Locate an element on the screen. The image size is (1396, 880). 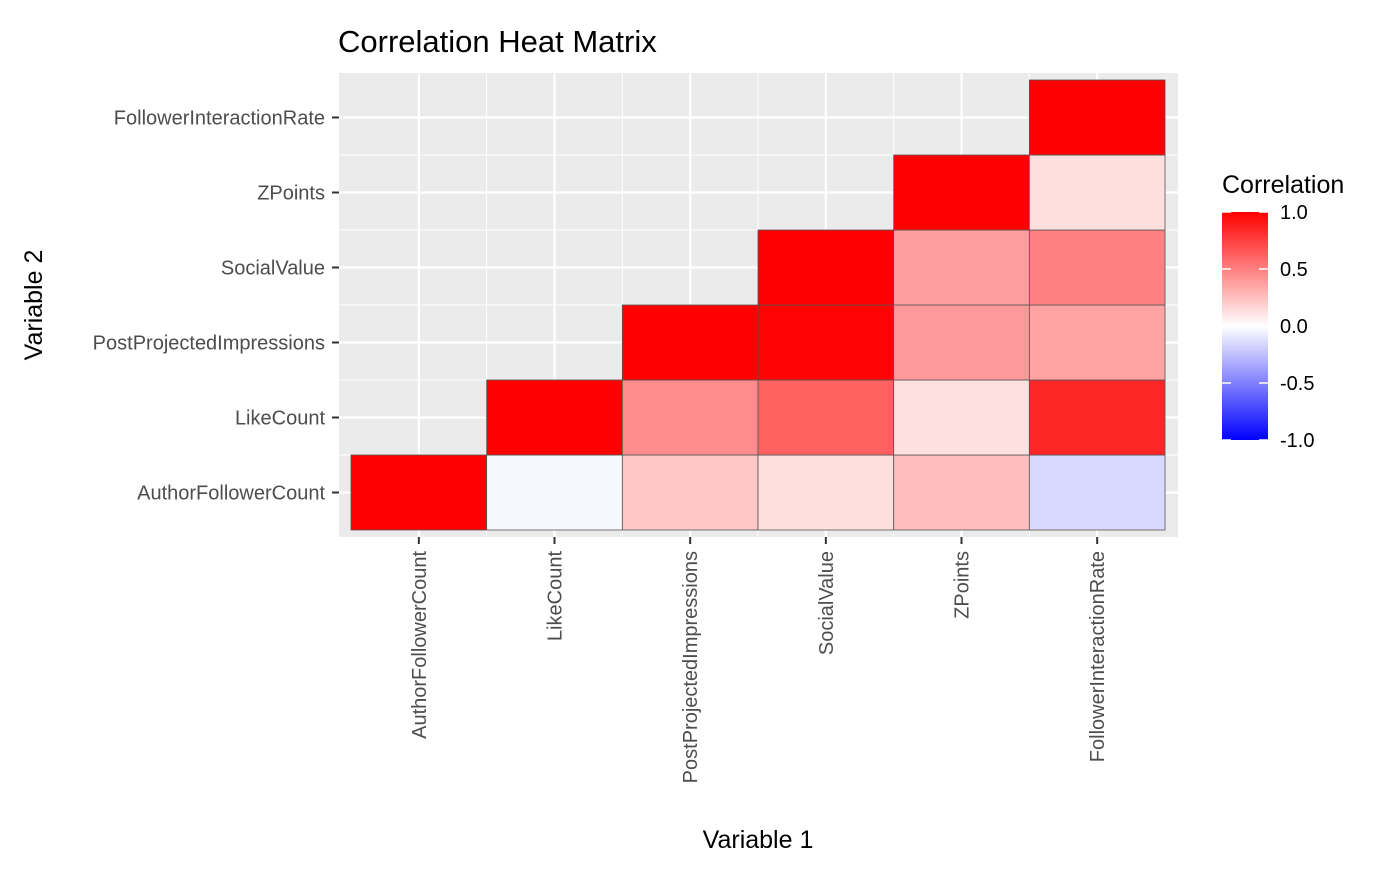
y-tick-label: AuthorFollowerCount is located at coordinates (231, 494).